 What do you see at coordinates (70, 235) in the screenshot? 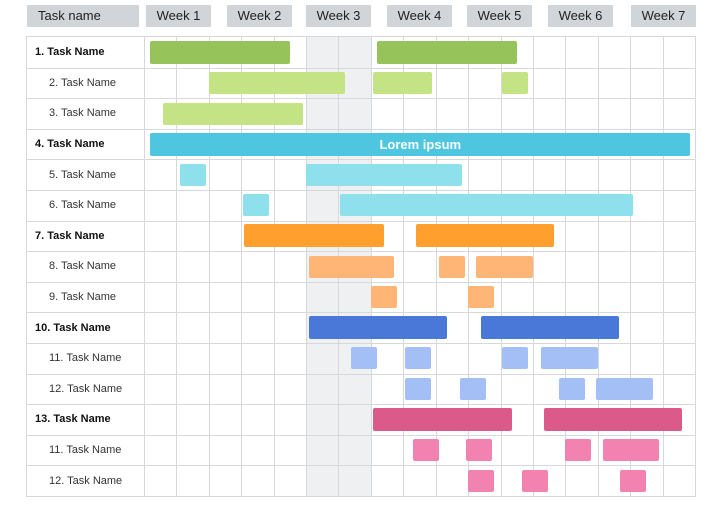
I see `task-label: 7. Task Name` at bounding box center [70, 235].